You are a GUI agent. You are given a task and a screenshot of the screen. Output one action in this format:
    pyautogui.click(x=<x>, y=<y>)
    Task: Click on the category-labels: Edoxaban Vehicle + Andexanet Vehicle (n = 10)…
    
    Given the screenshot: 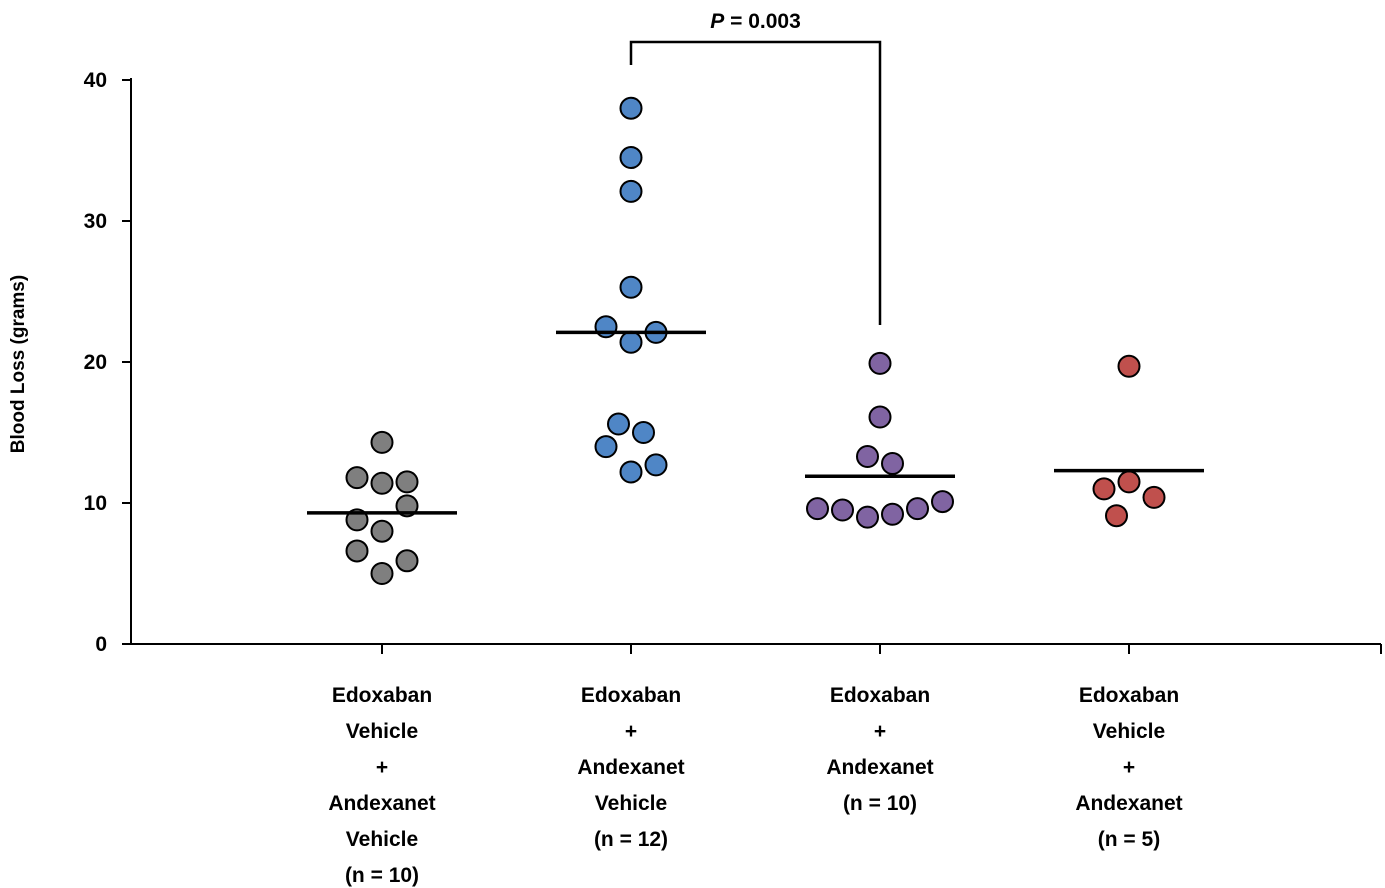 What is the action you would take?
    pyautogui.click(x=755, y=785)
    